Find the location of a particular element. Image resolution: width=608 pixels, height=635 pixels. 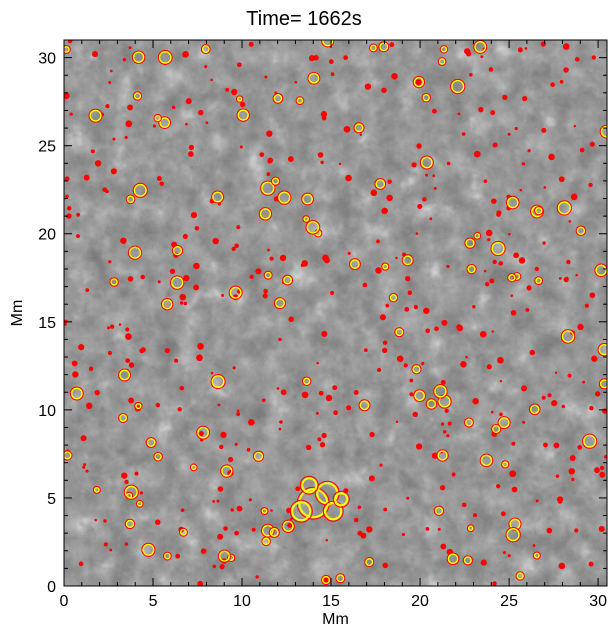

x-tick-label: 15 is located at coordinates (331, 601).